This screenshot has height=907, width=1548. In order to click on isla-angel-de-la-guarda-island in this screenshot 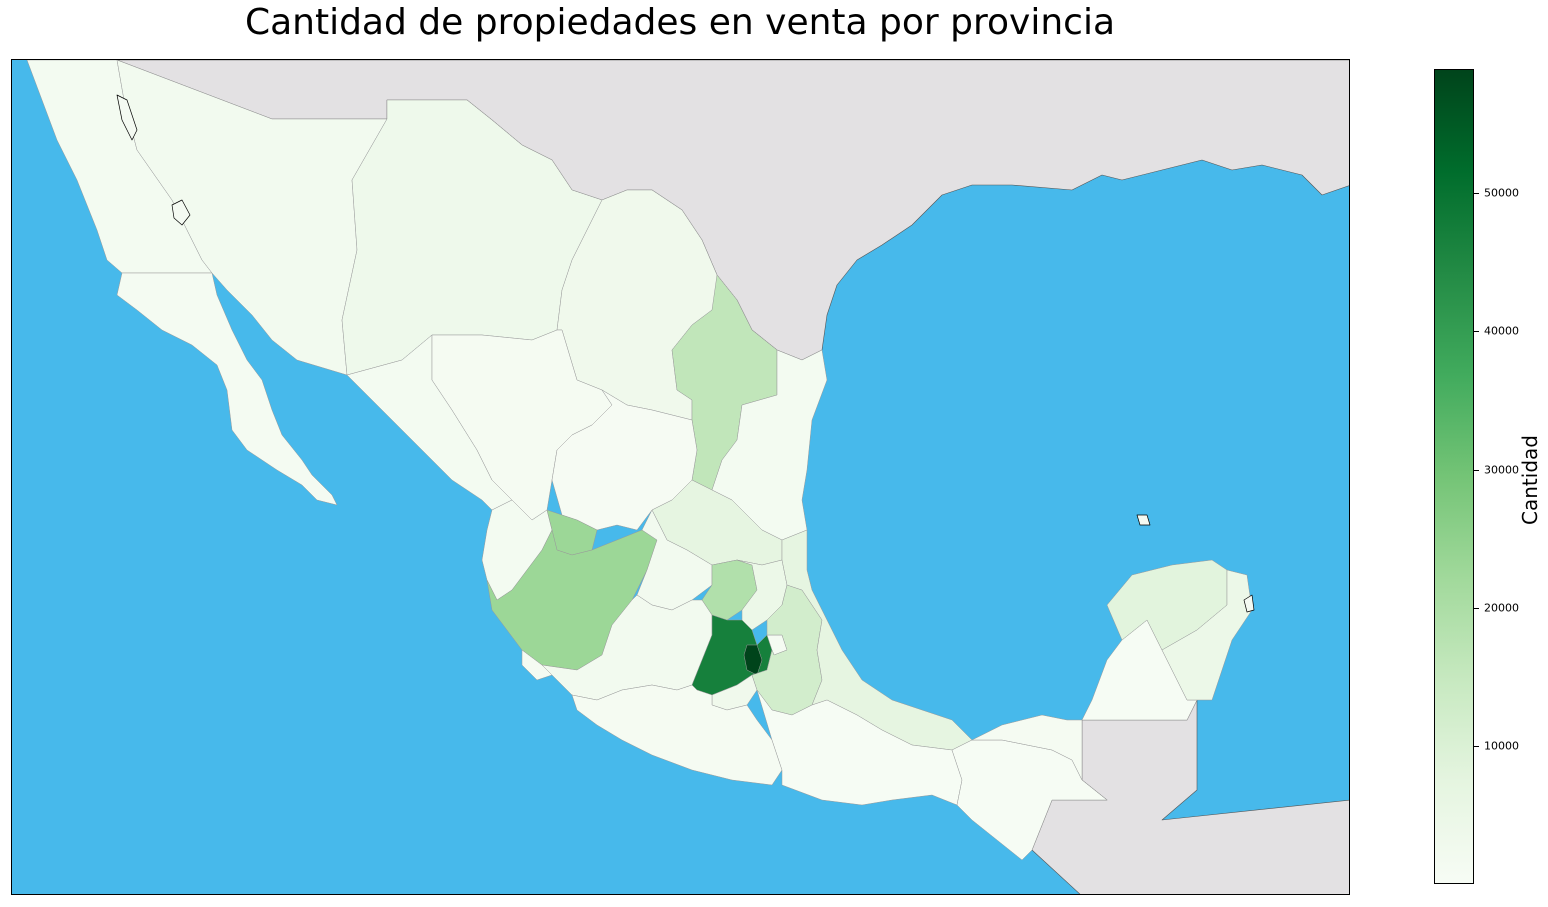, I will do `click(127, 117)`.